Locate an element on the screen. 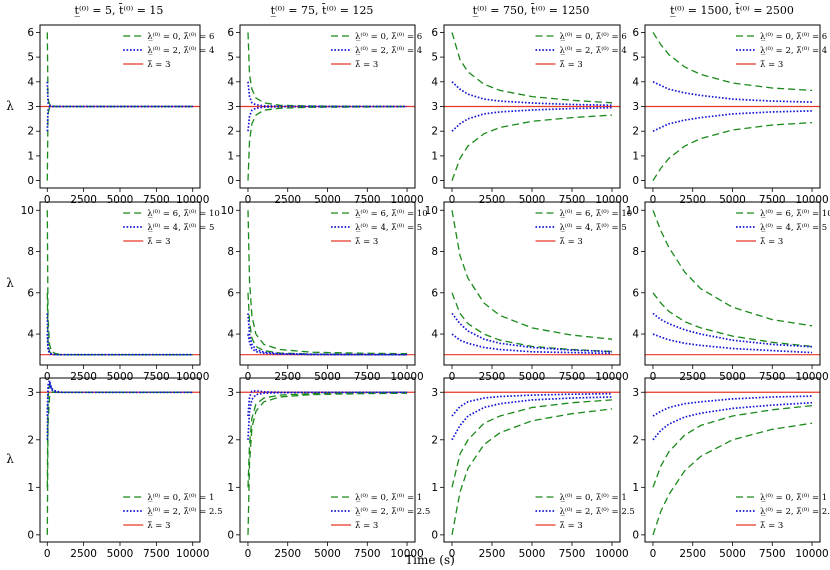 This screenshot has width=830, height=570. legend-label: λ̲⁽⁰⁾ = 0, λ̄⁽⁰⁾ = 1 is located at coordinates (388, 498).